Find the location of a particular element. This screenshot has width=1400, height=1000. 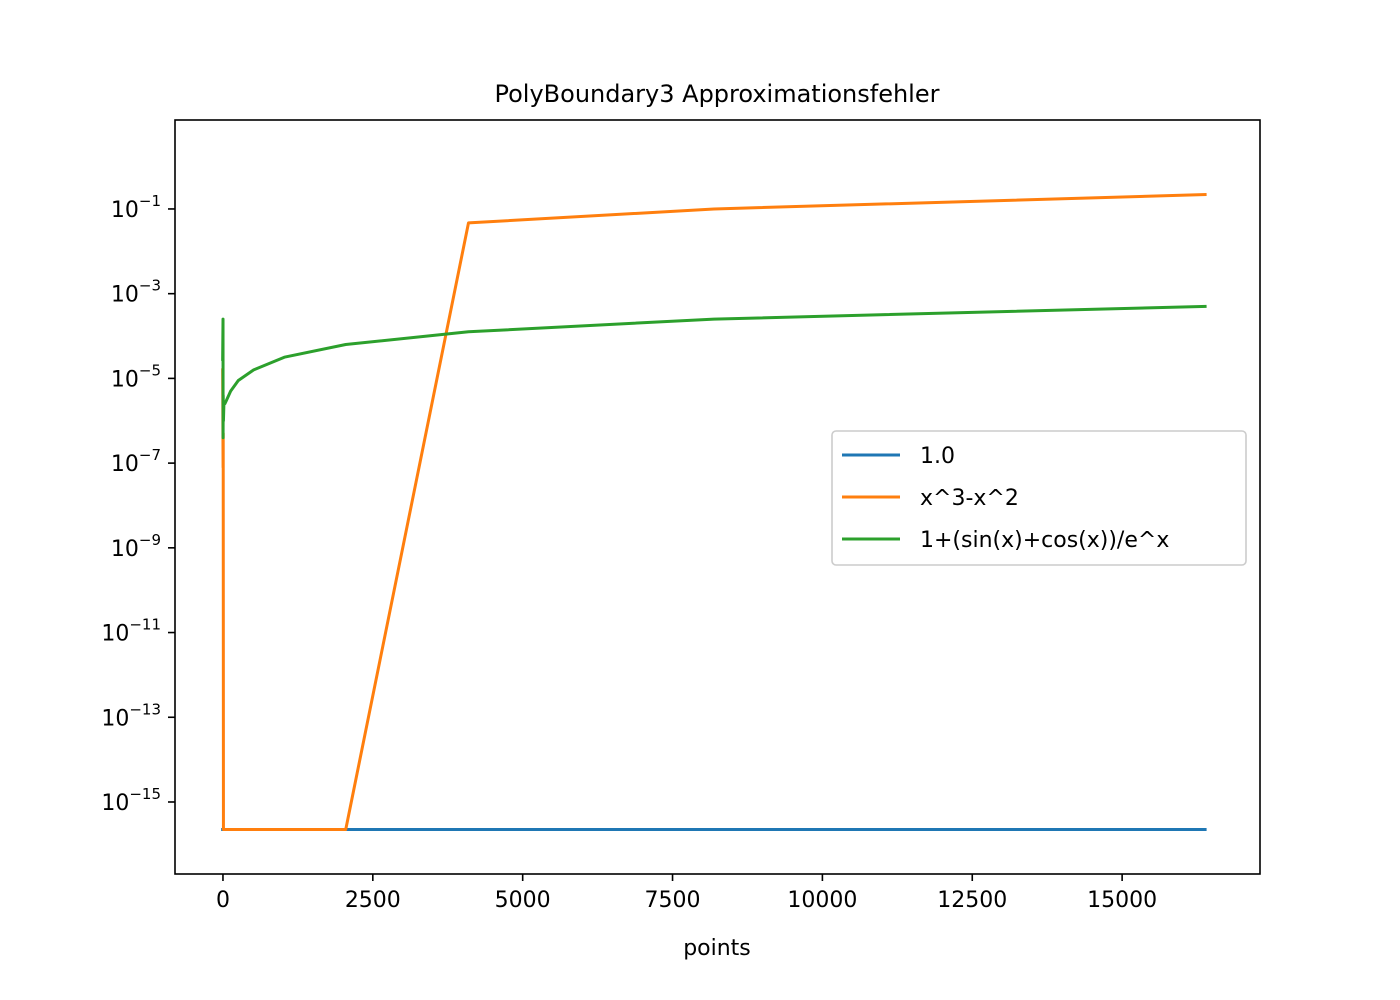

y-tick-label: 10⁻⁹ is located at coordinates (136, 546).